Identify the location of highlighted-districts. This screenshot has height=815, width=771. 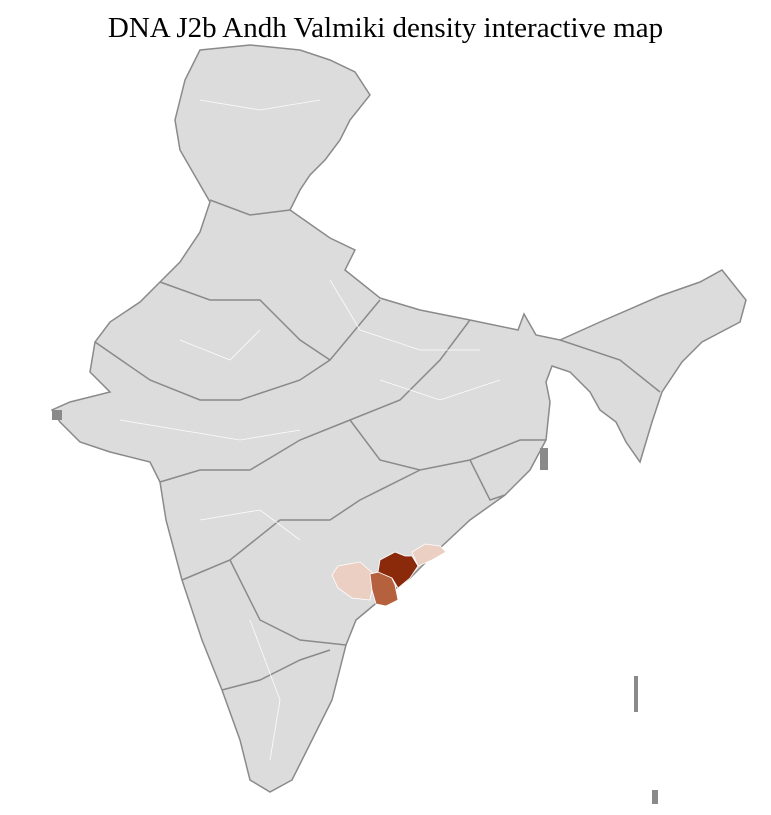
(389, 575).